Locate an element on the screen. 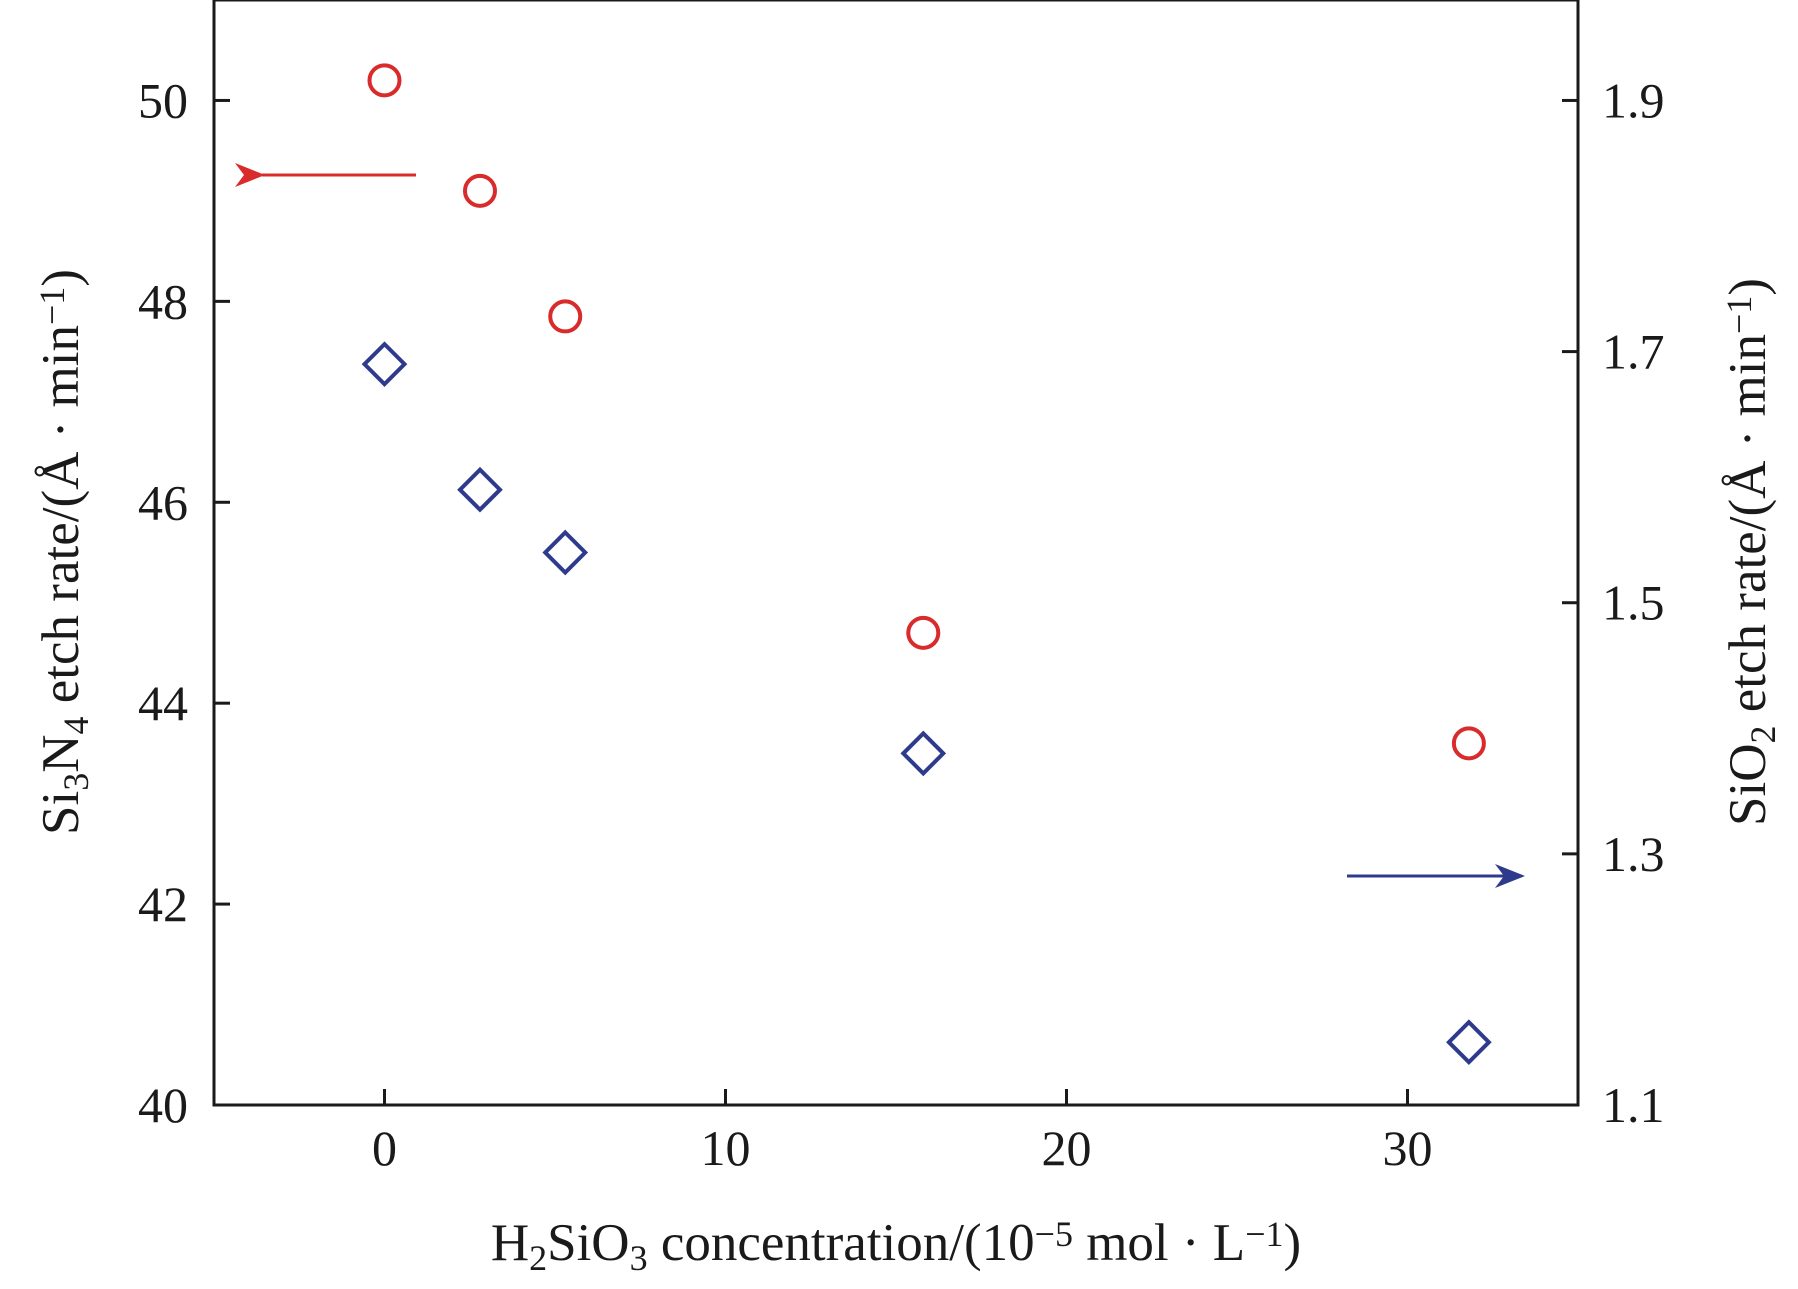 The image size is (1798, 1289). x-tick-label: 30 is located at coordinates (1408, 1148).